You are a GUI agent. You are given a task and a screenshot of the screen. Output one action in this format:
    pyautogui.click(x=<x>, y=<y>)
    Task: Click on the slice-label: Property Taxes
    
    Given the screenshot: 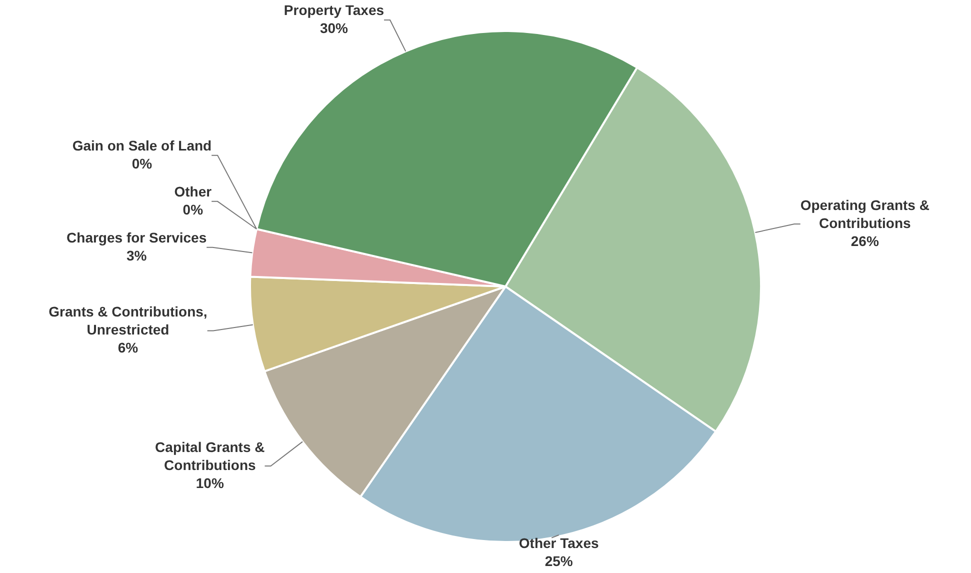 What is the action you would take?
    pyautogui.click(x=334, y=10)
    